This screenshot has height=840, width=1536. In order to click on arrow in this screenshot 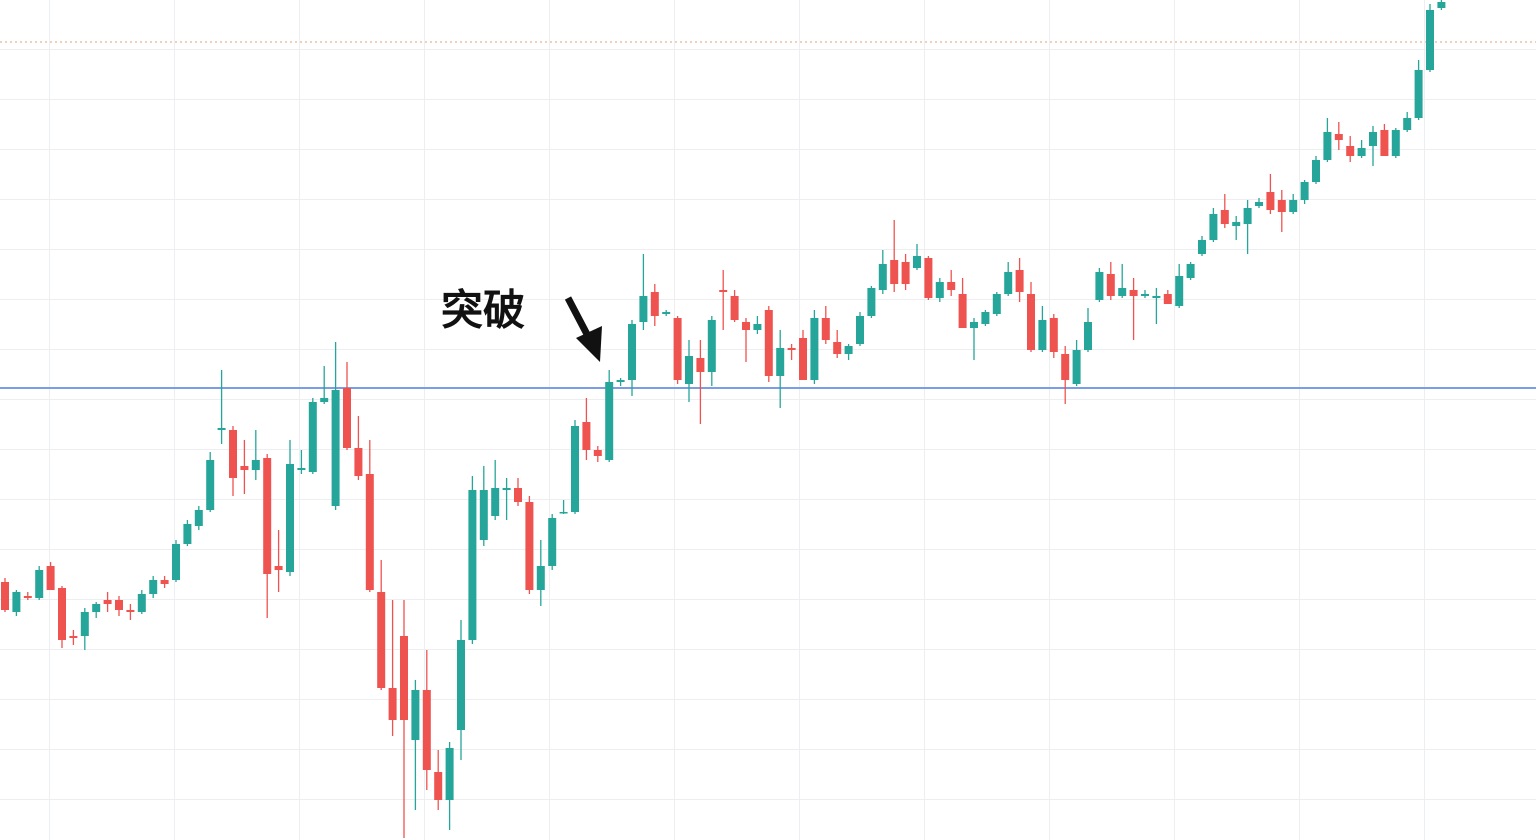, I will do `click(583, 329)`.